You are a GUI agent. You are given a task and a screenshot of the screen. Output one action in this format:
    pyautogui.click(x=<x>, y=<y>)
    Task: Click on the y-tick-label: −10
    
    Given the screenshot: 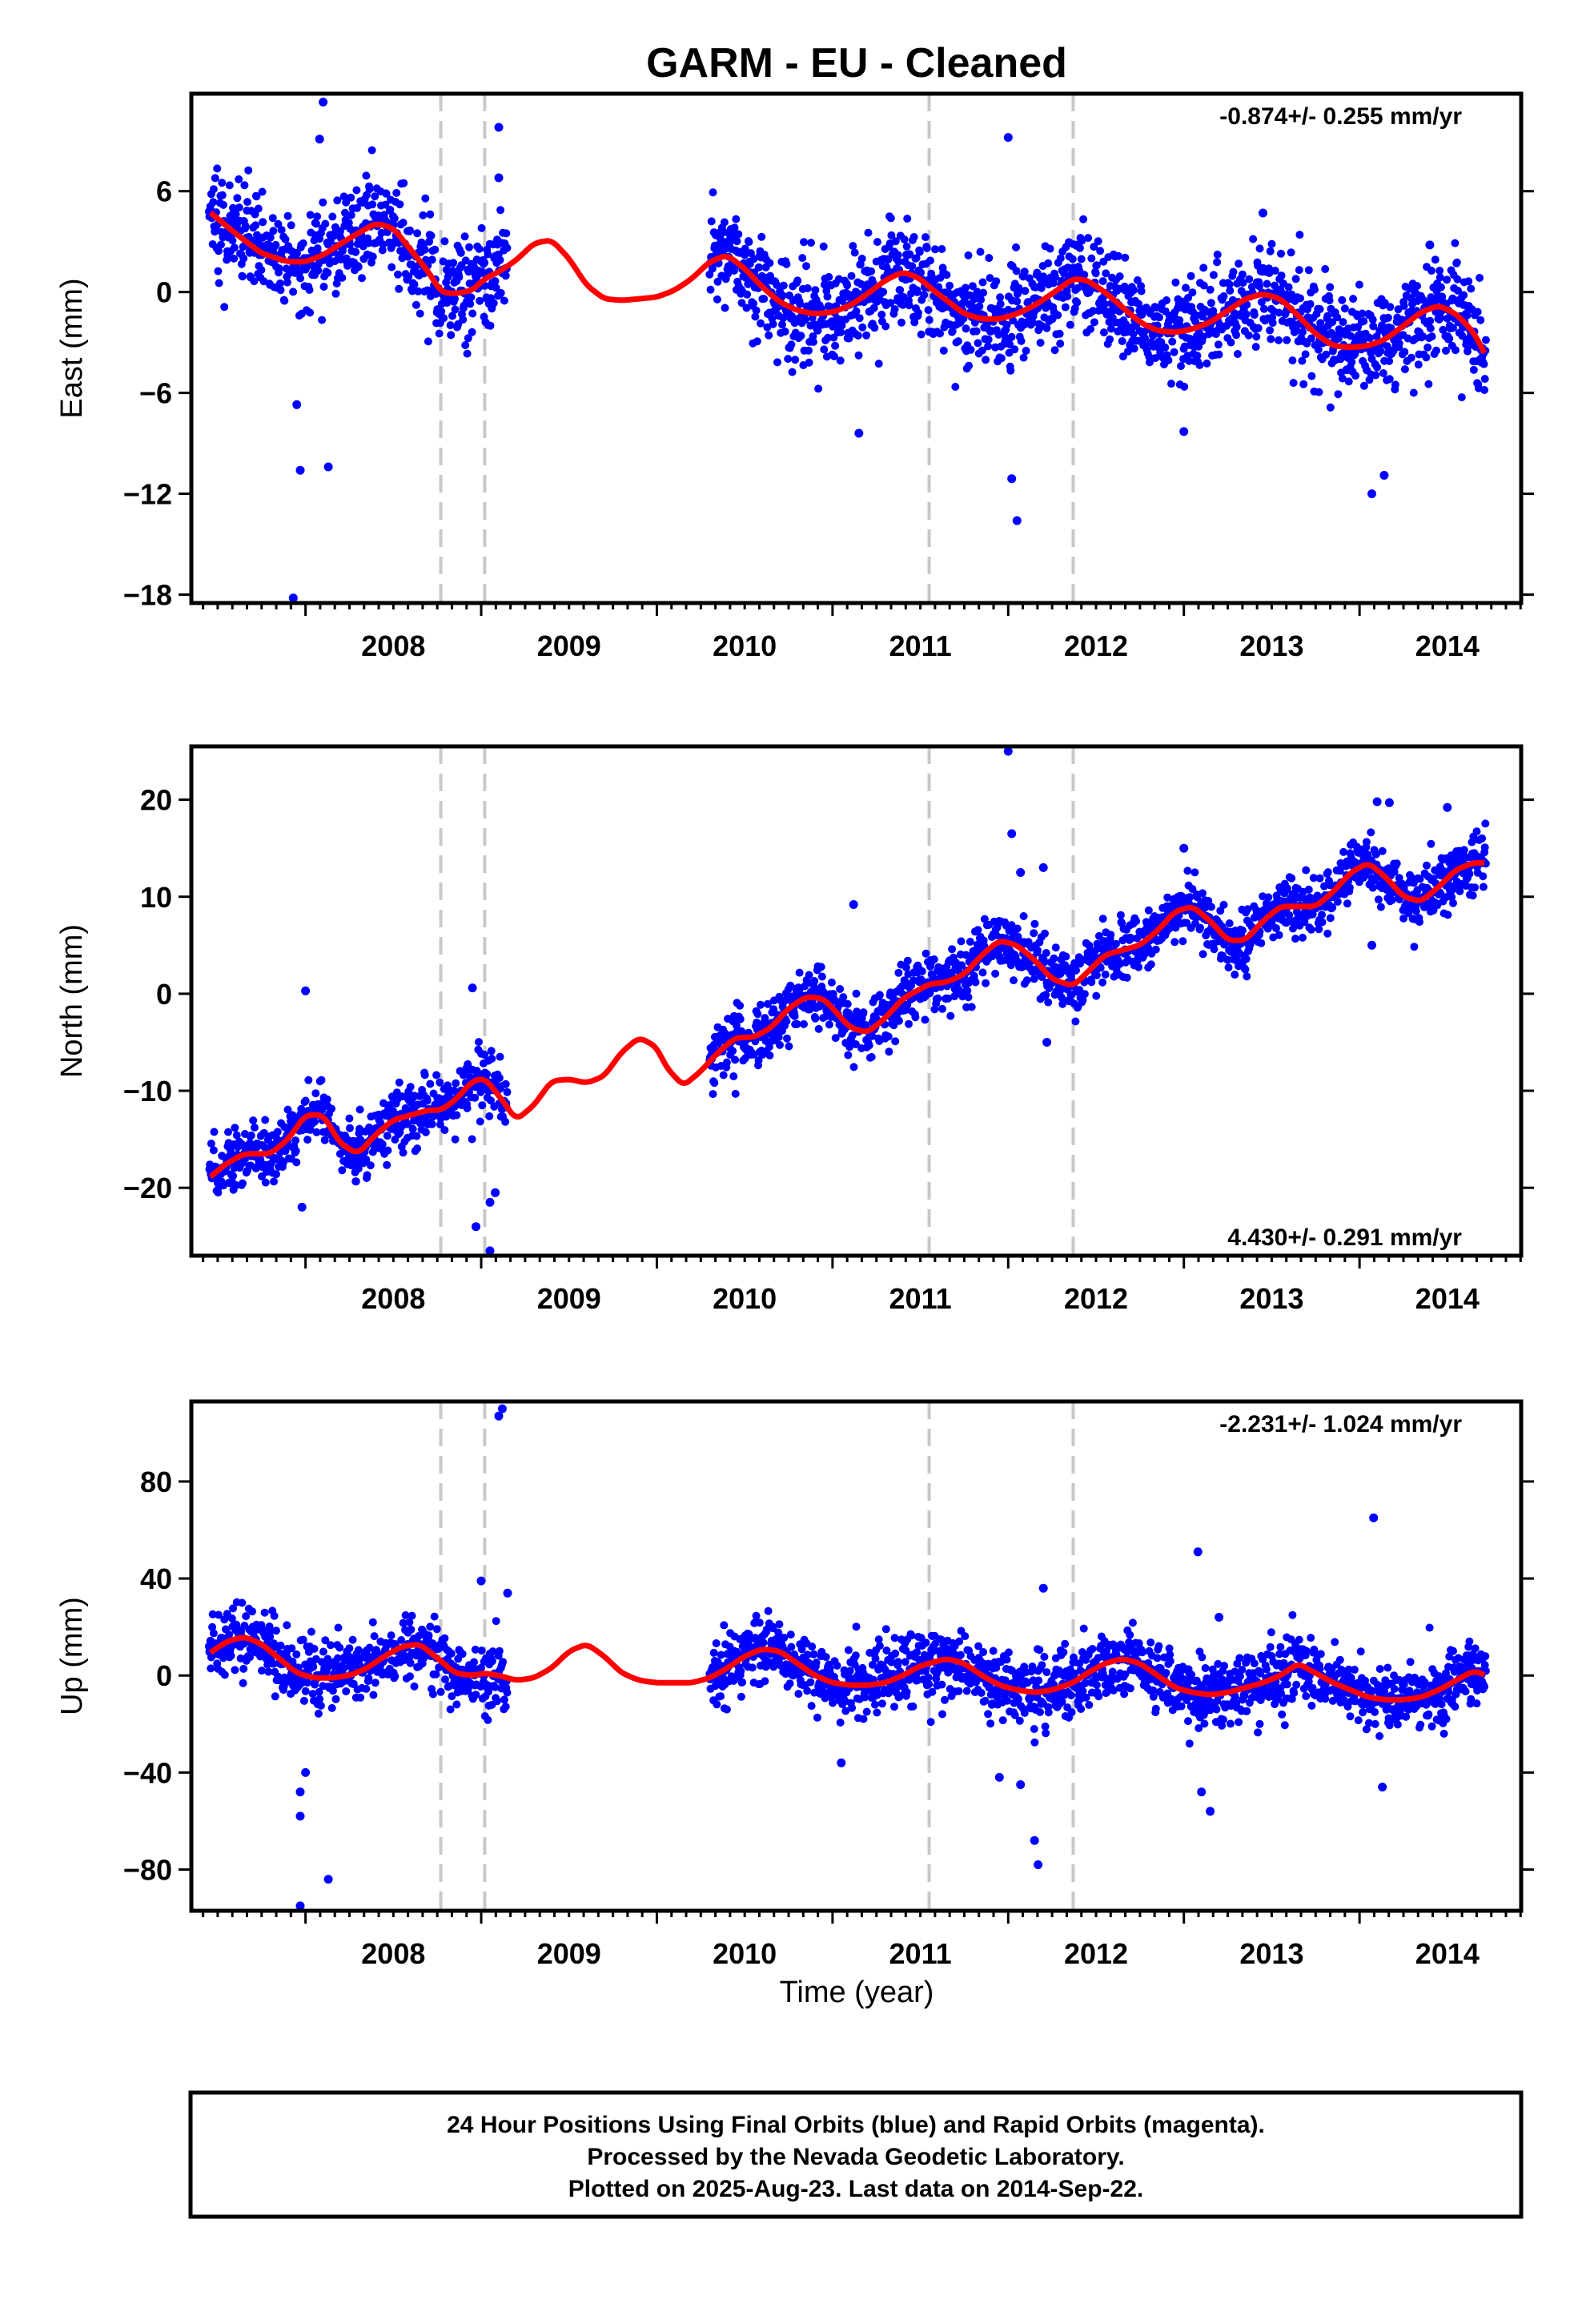 What is the action you would take?
    pyautogui.click(x=147, y=1092)
    